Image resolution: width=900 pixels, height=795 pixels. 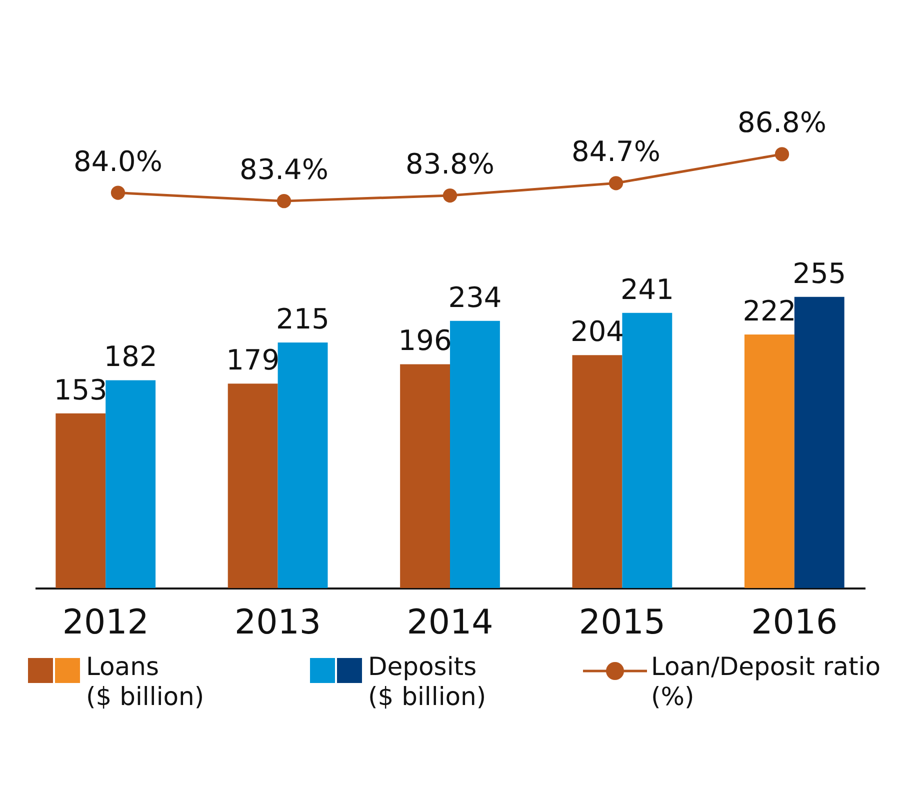 What do you see at coordinates (782, 123) in the screenshot?
I see `data-label: 86.8%` at bounding box center [782, 123].